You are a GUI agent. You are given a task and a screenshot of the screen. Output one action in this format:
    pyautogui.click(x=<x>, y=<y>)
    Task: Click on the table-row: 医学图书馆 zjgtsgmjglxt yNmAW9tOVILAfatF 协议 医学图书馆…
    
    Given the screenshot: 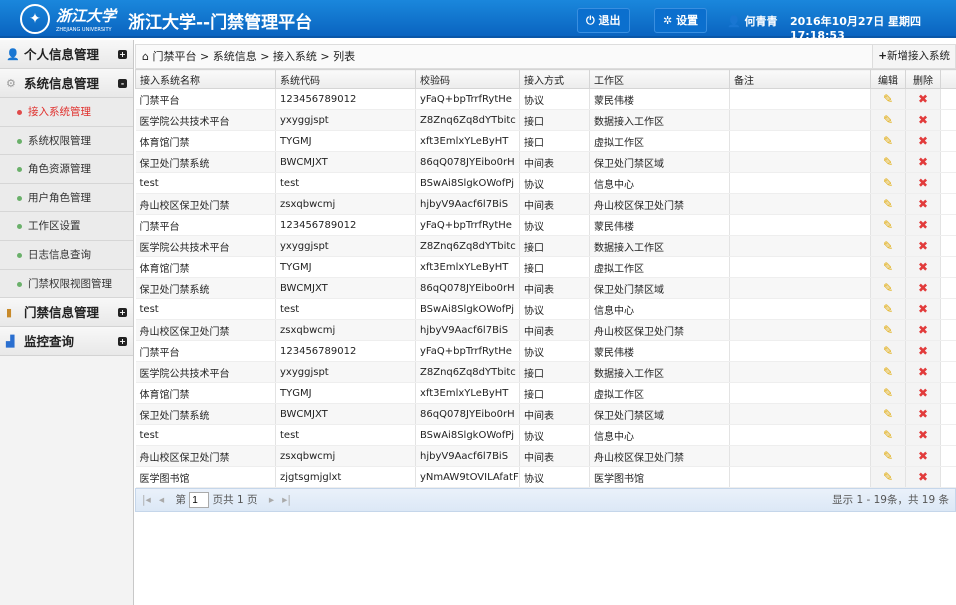 What is the action you would take?
    pyautogui.click(x=545, y=477)
    